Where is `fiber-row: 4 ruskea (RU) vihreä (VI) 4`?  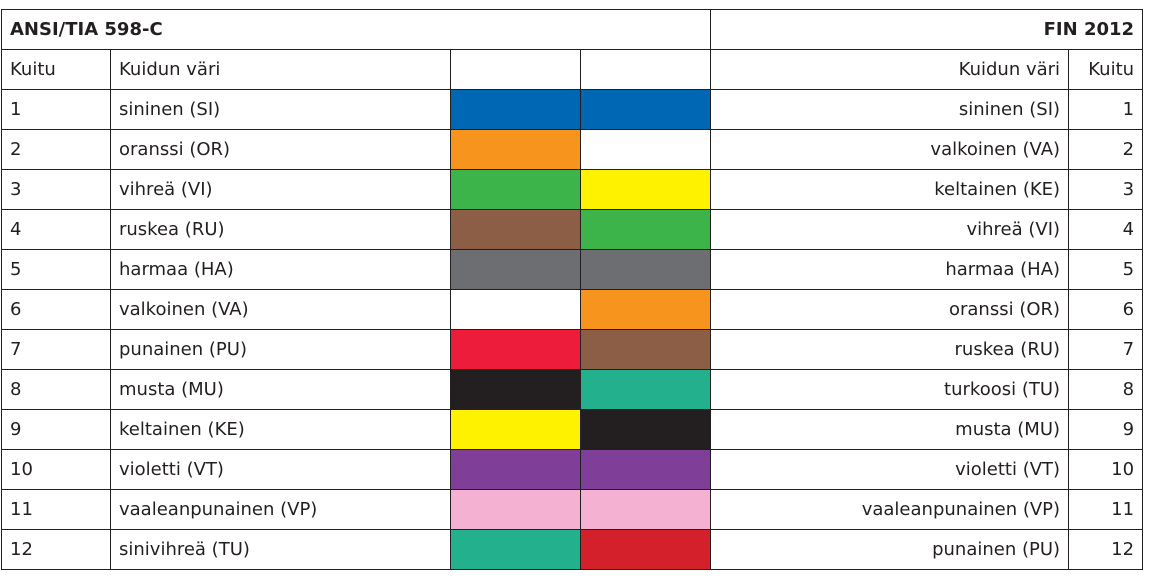
fiber-row: 4 ruskea (RU) vihreä (VI) 4 is located at coordinates (572, 229).